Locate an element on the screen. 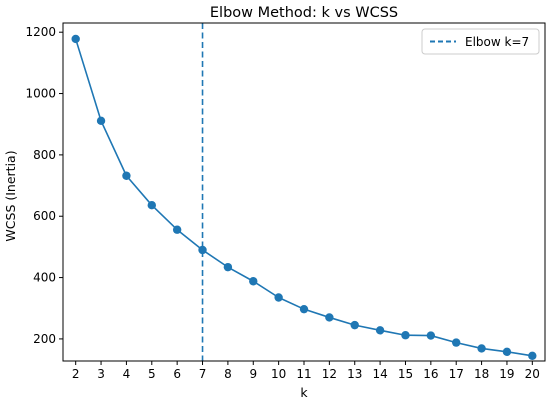 This screenshot has width=550, height=403. chart-title: Elbow Method: k vs WCSS is located at coordinates (304, 13).